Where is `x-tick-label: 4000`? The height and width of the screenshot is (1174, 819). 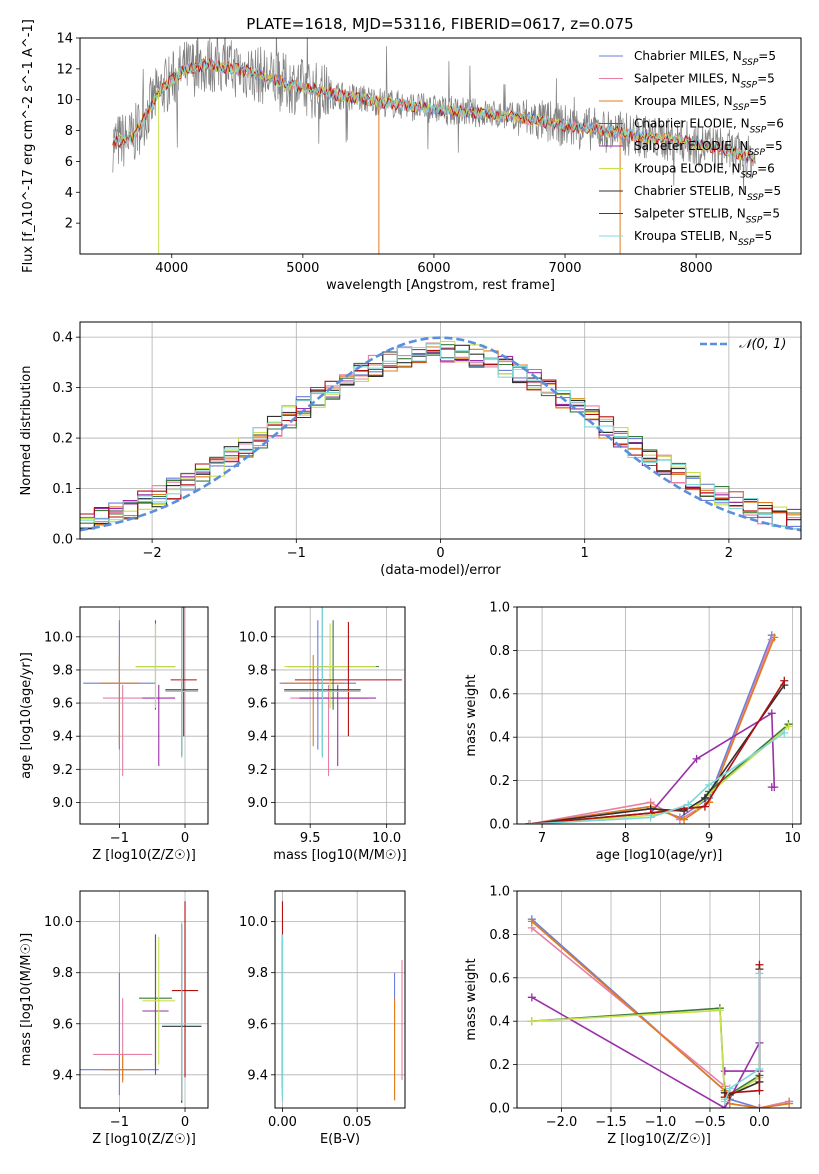
x-tick-label: 4000 is located at coordinates (171, 268).